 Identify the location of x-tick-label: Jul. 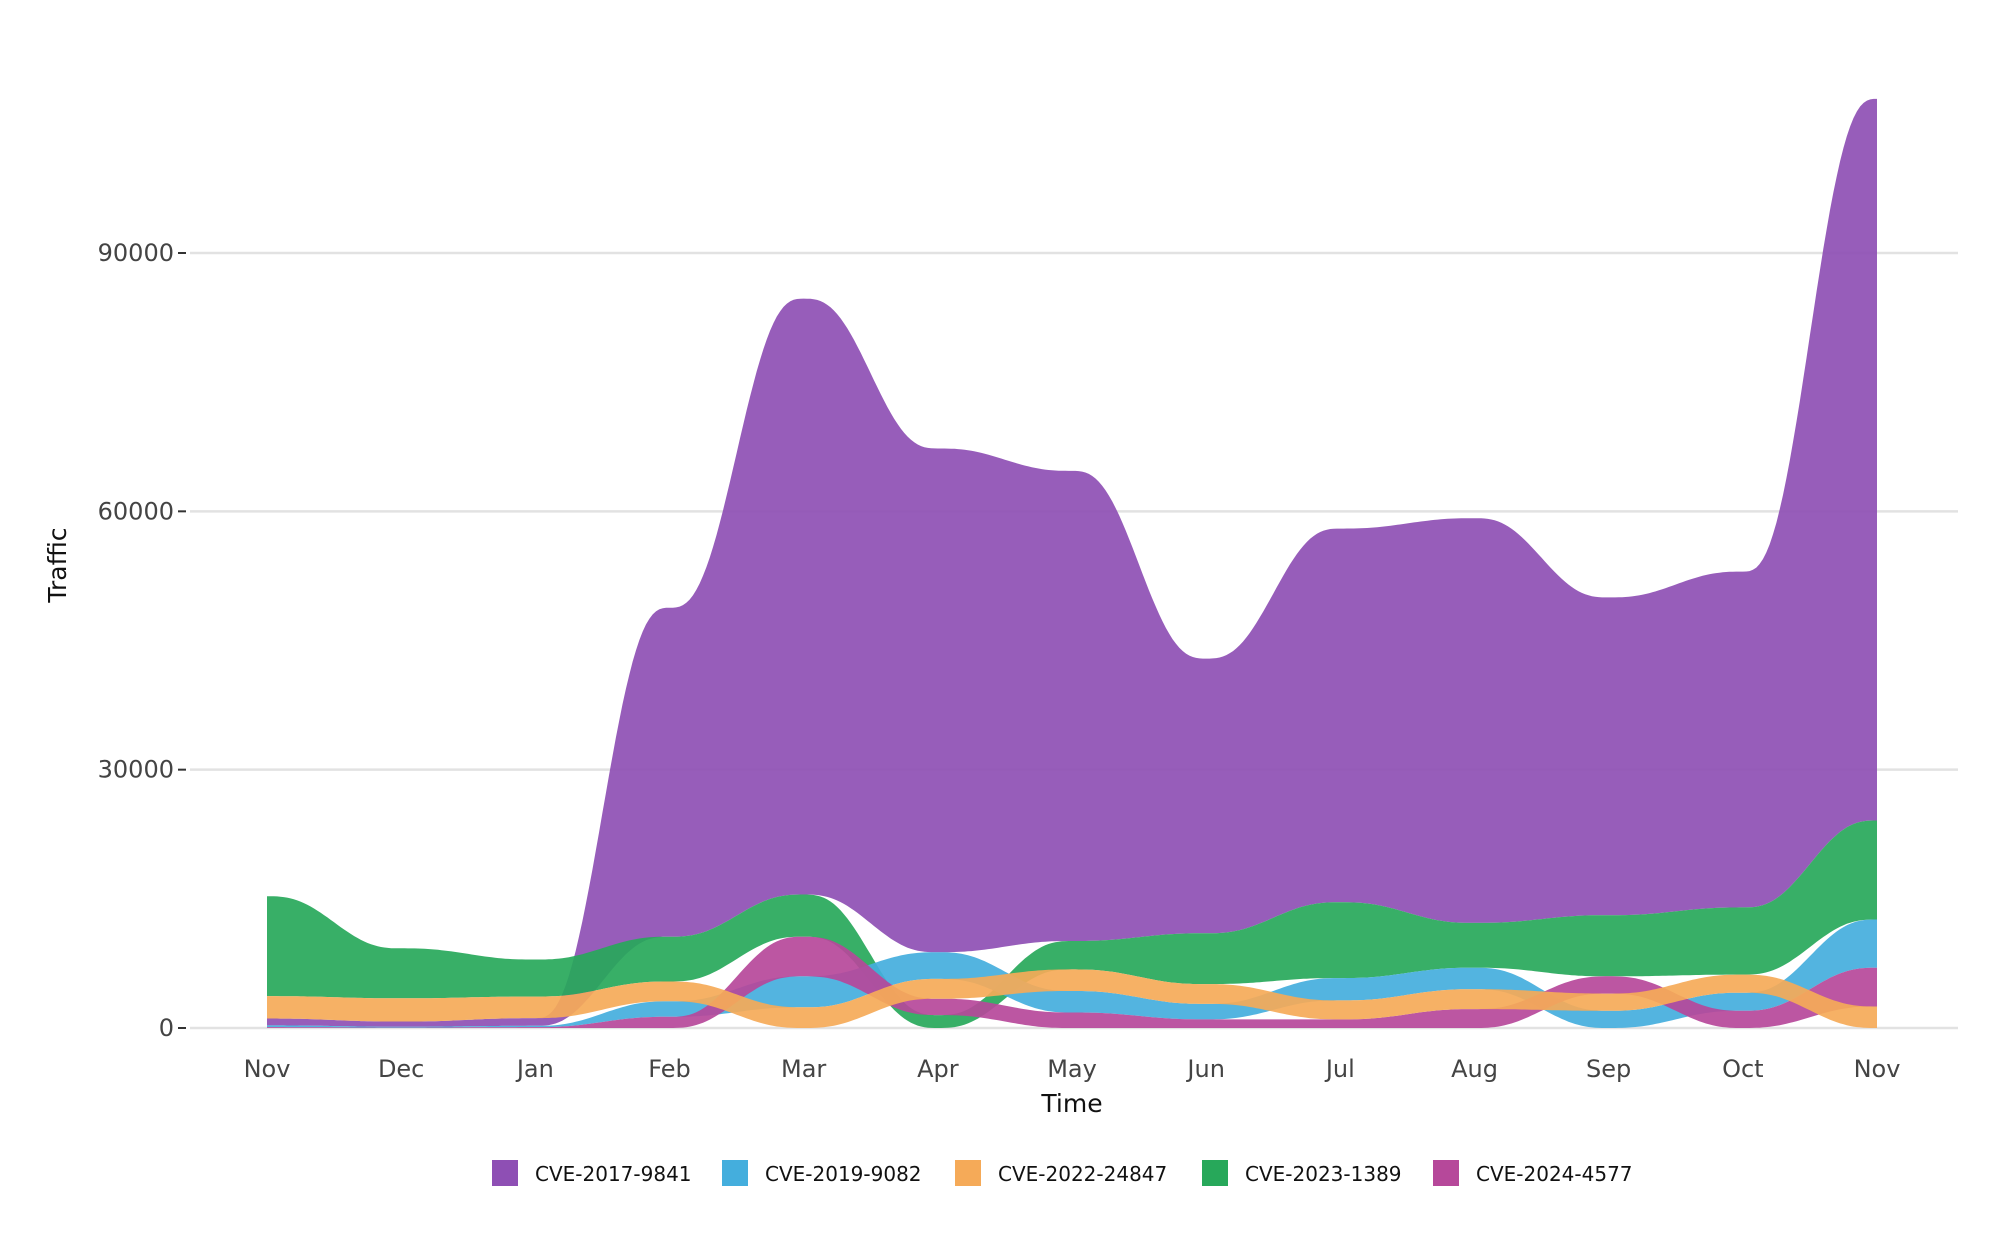
(1339, 1069).